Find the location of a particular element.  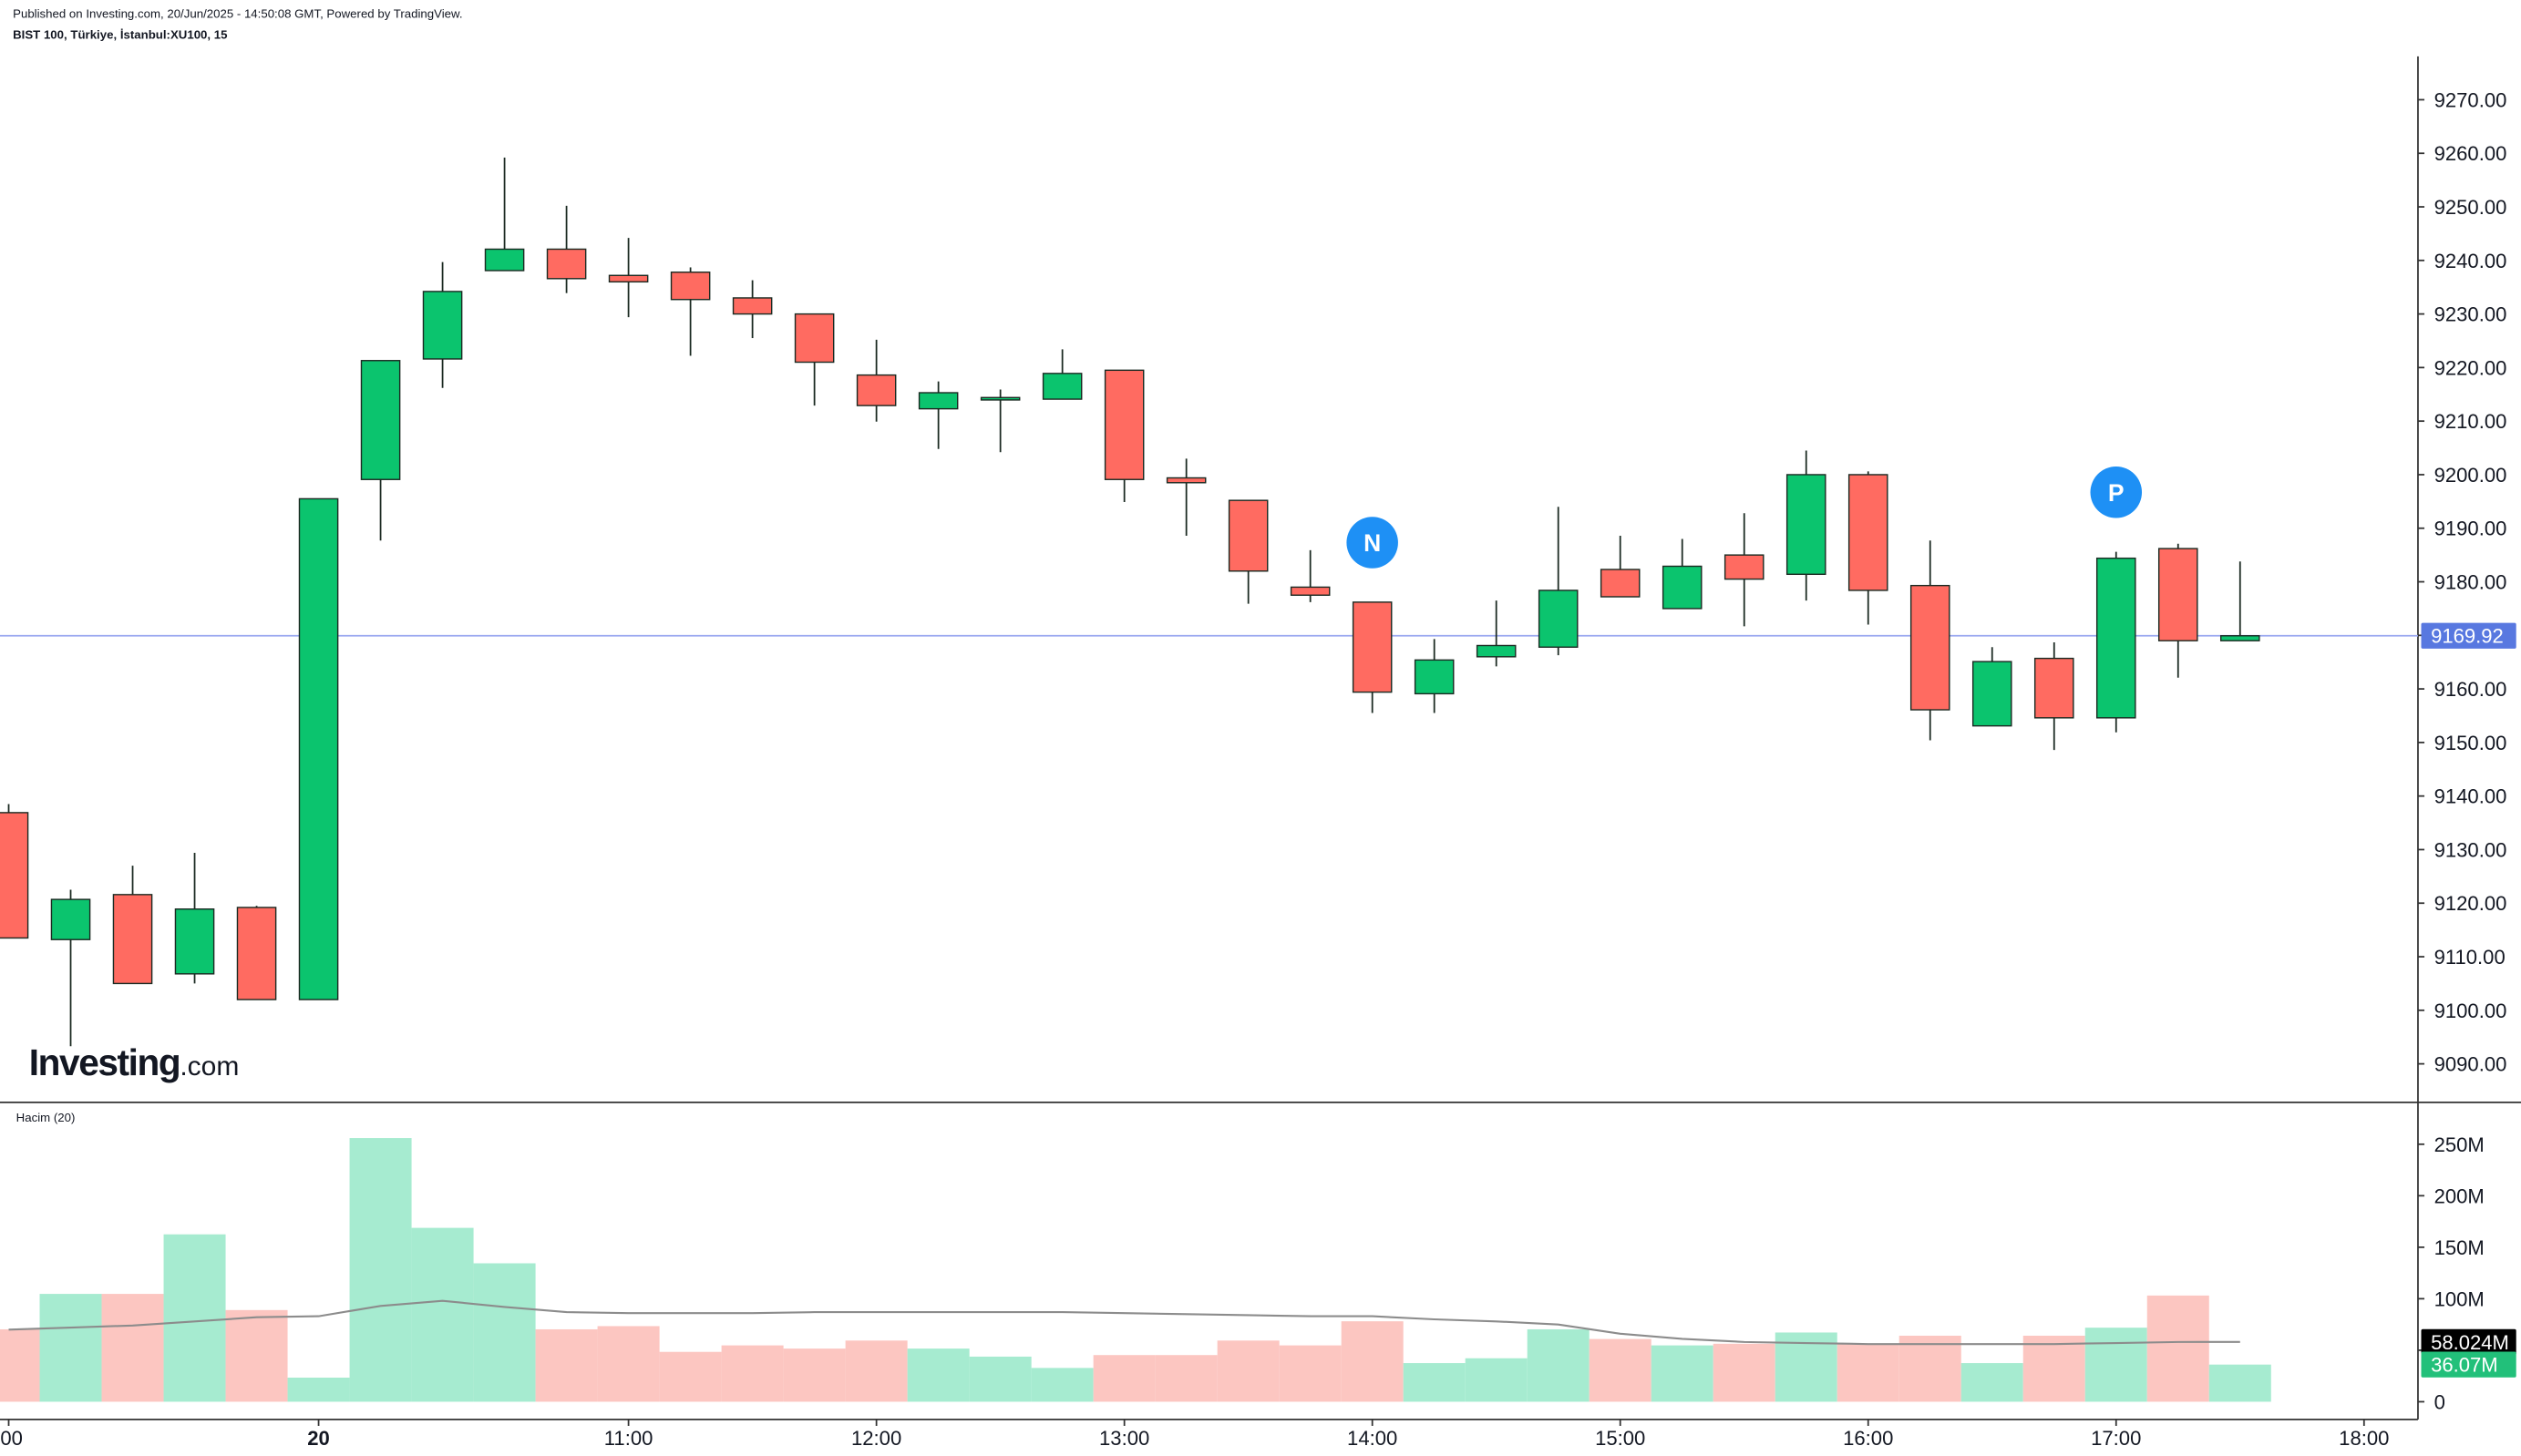

volume-title: Hacim (20) is located at coordinates (46, 1118).